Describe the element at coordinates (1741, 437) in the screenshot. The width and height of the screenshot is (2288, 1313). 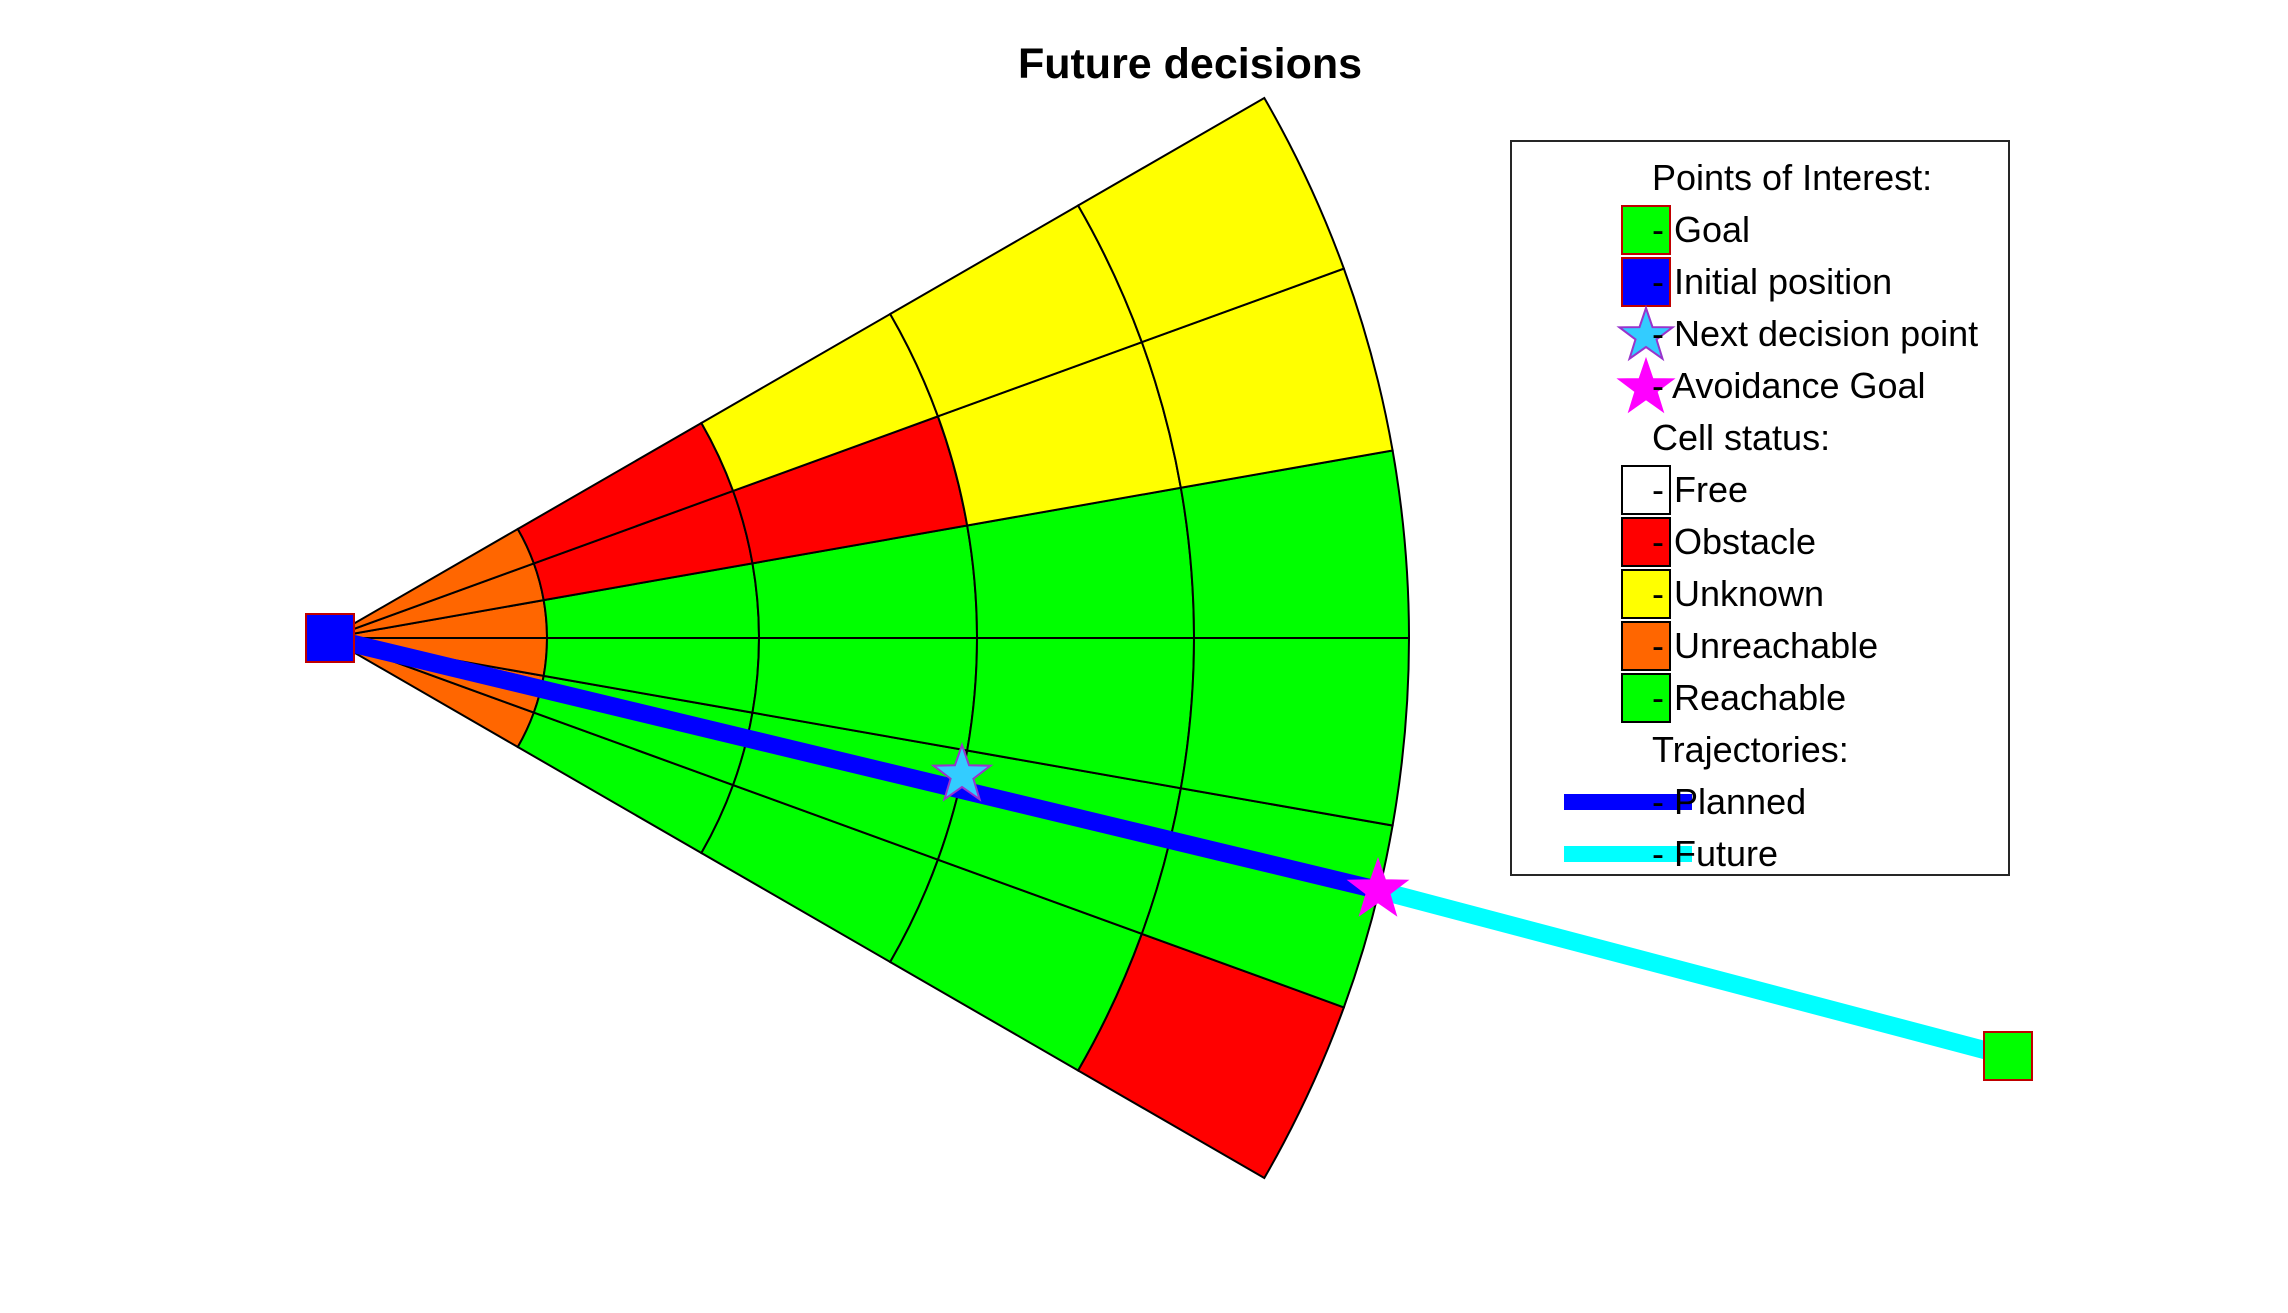
I see `legend-label: Cell status:` at that location.